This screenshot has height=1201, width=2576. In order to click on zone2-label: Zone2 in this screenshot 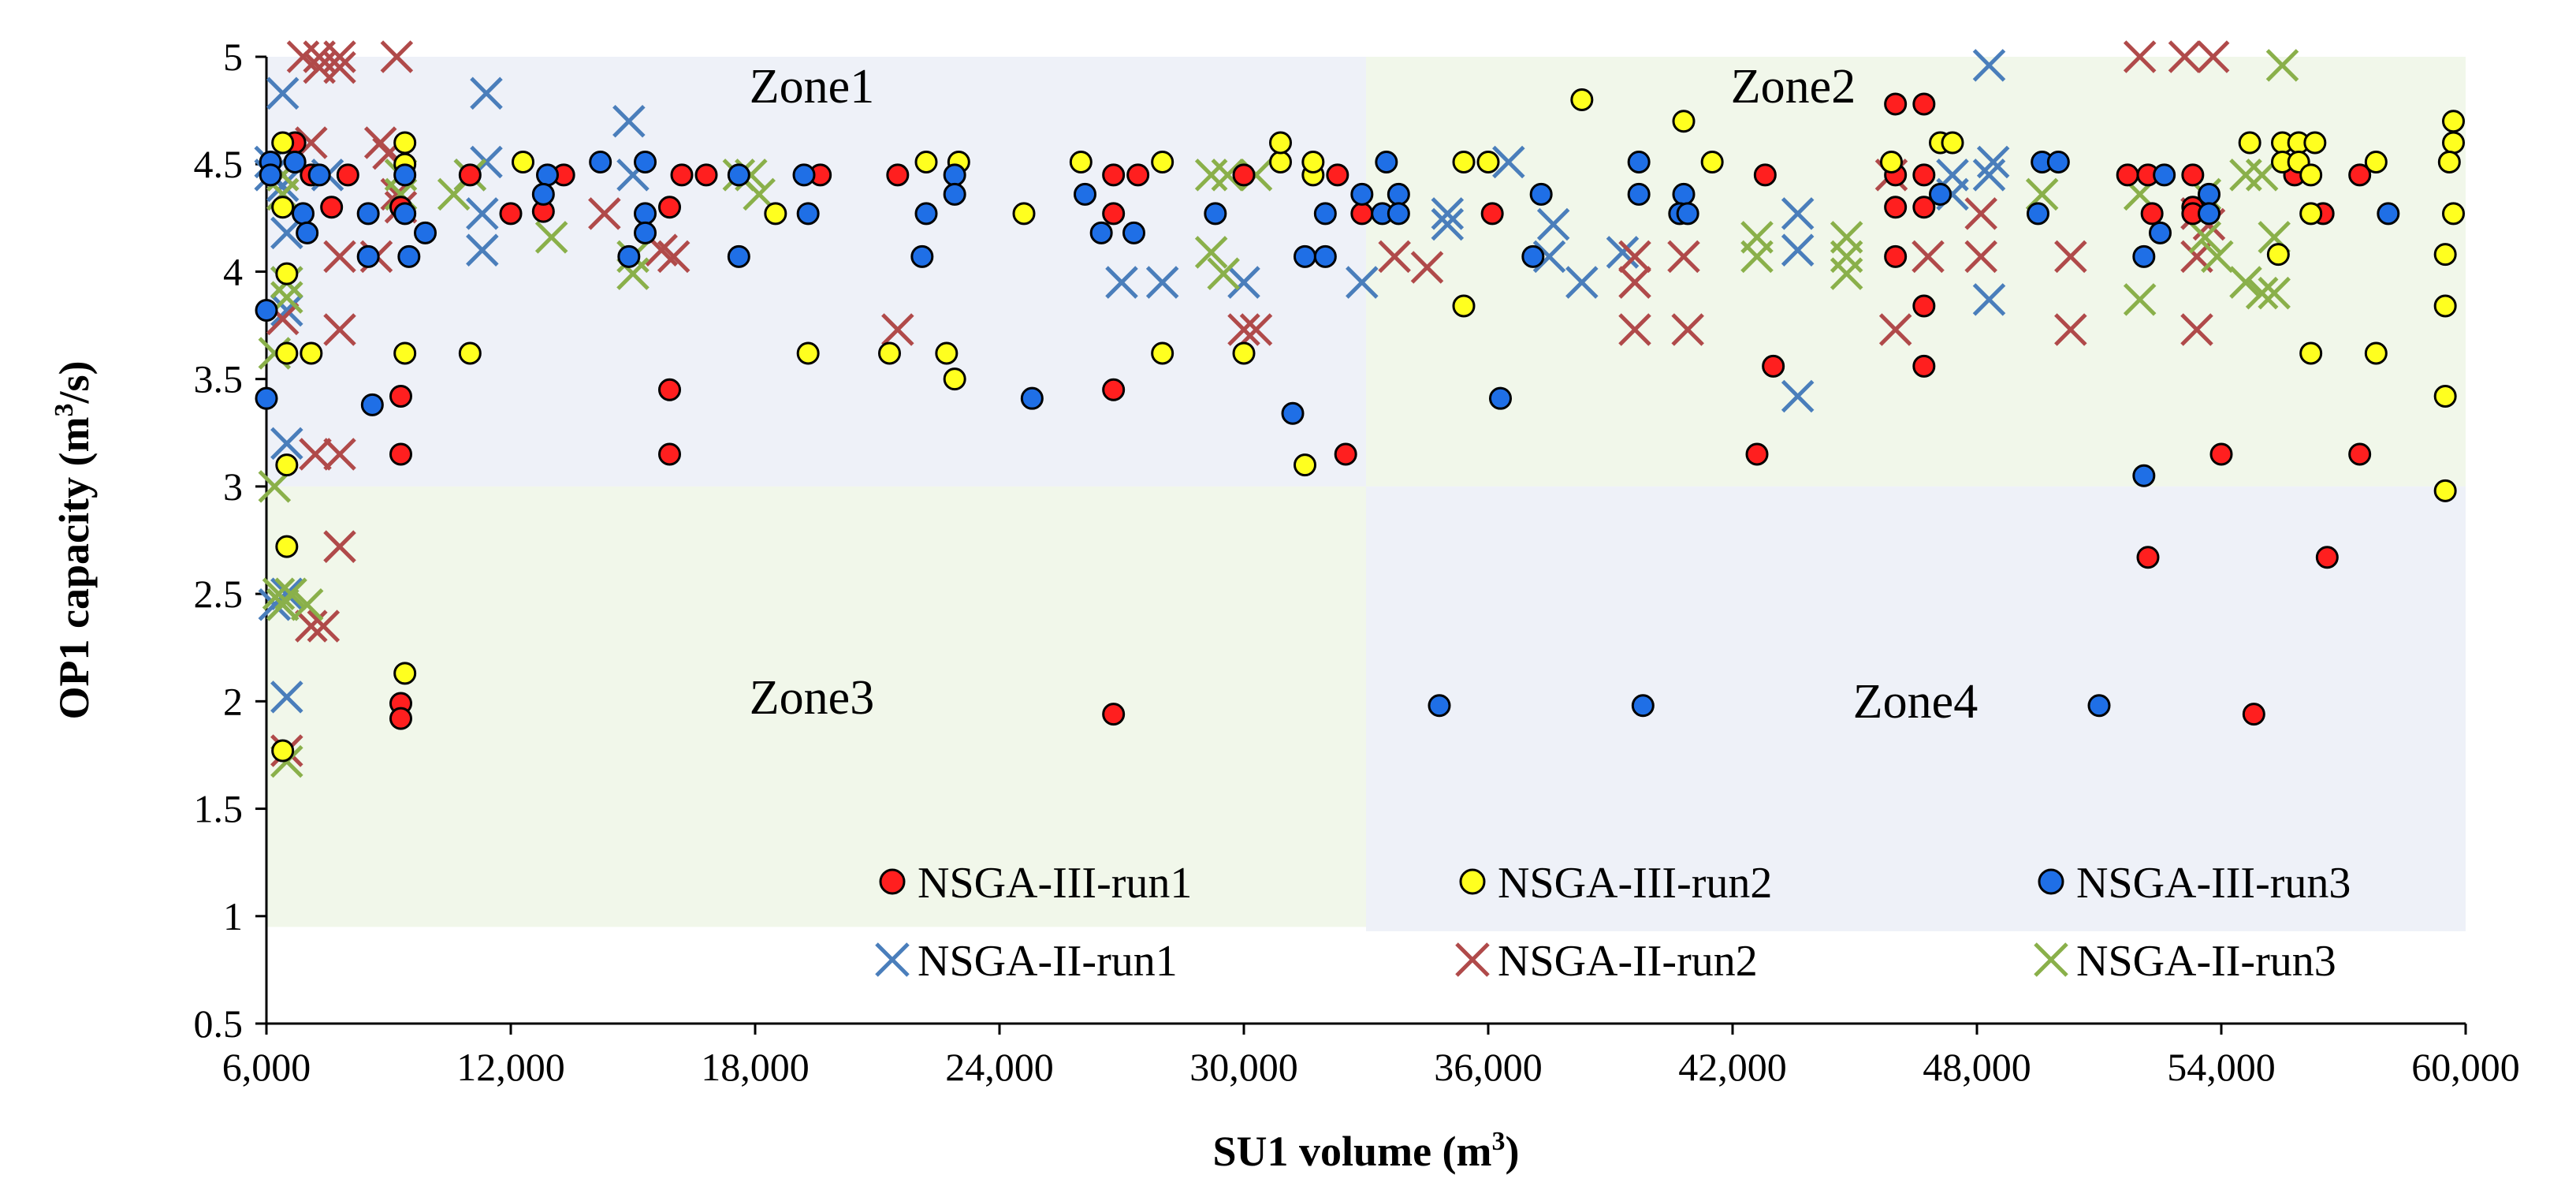, I will do `click(1793, 87)`.